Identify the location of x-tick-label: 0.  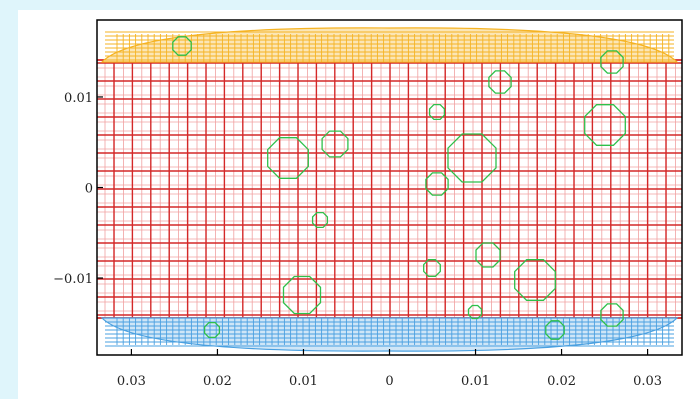
(389, 381).